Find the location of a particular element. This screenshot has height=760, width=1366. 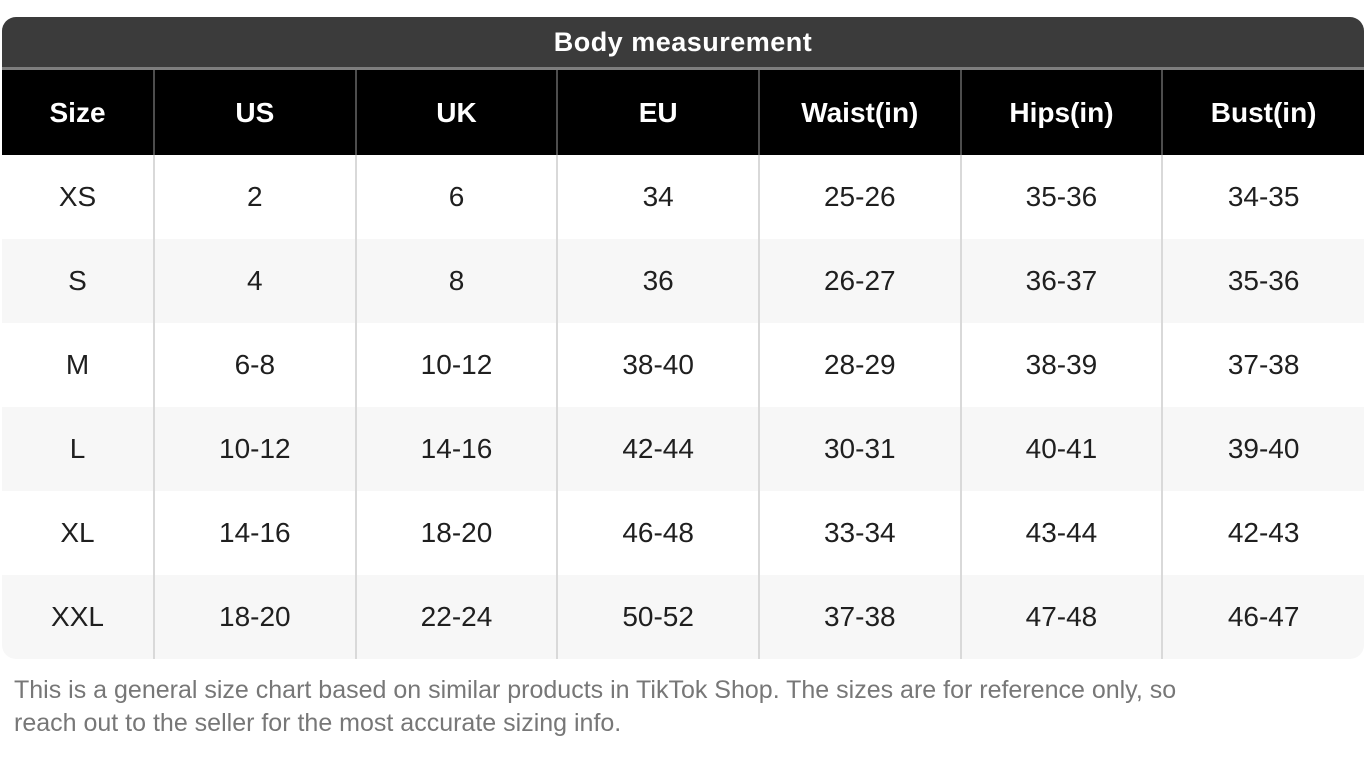

cell-bust: 35-36 is located at coordinates (1262, 281).